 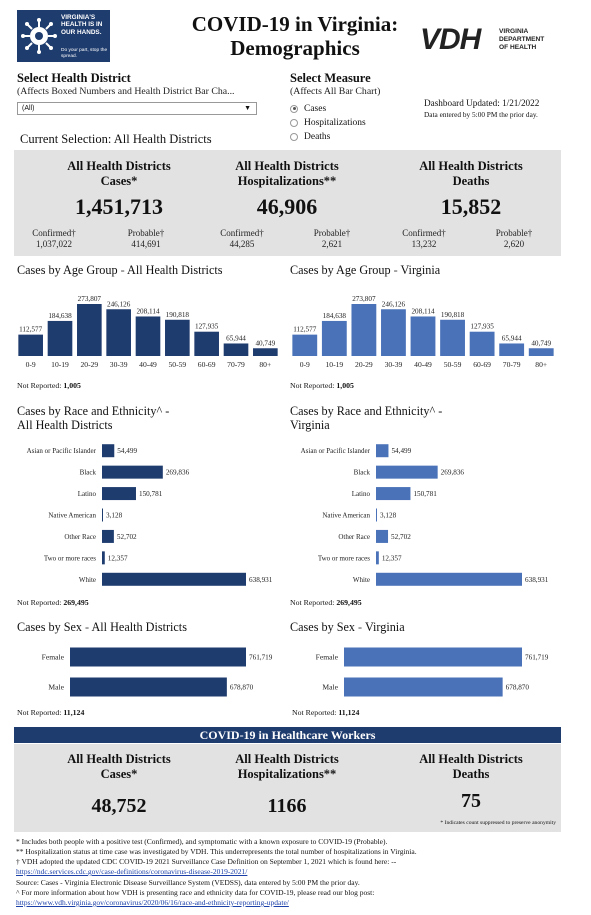 What do you see at coordinates (482, 364) in the screenshot?
I see `category-label: 60-69` at bounding box center [482, 364].